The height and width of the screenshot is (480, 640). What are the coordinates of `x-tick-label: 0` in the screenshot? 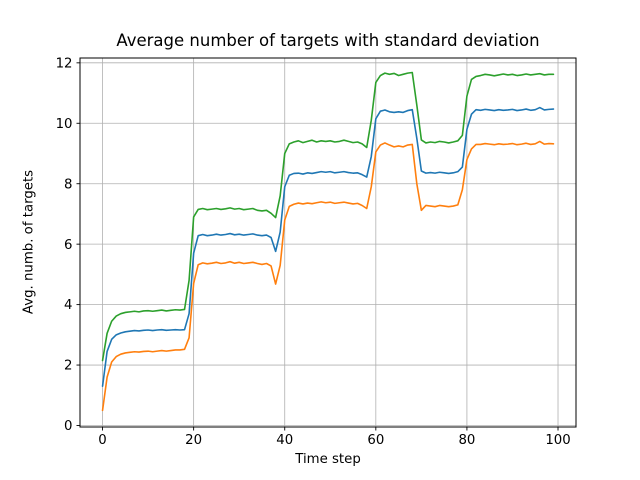 It's located at (102, 440).